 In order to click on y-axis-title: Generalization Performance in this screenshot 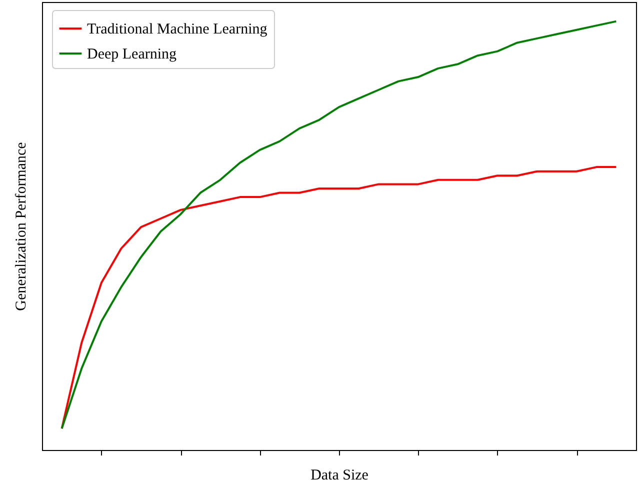, I will do `click(22, 226)`.